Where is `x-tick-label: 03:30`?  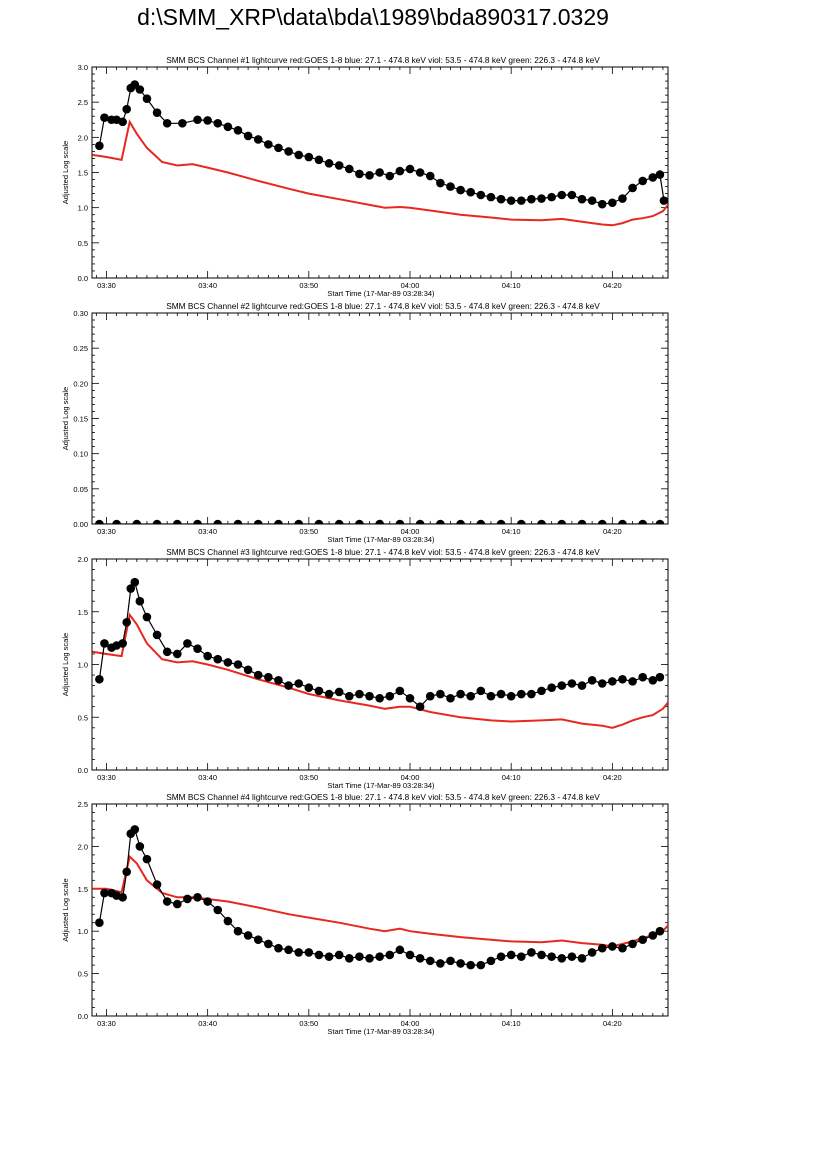 x-tick-label: 03:30 is located at coordinates (106, 777).